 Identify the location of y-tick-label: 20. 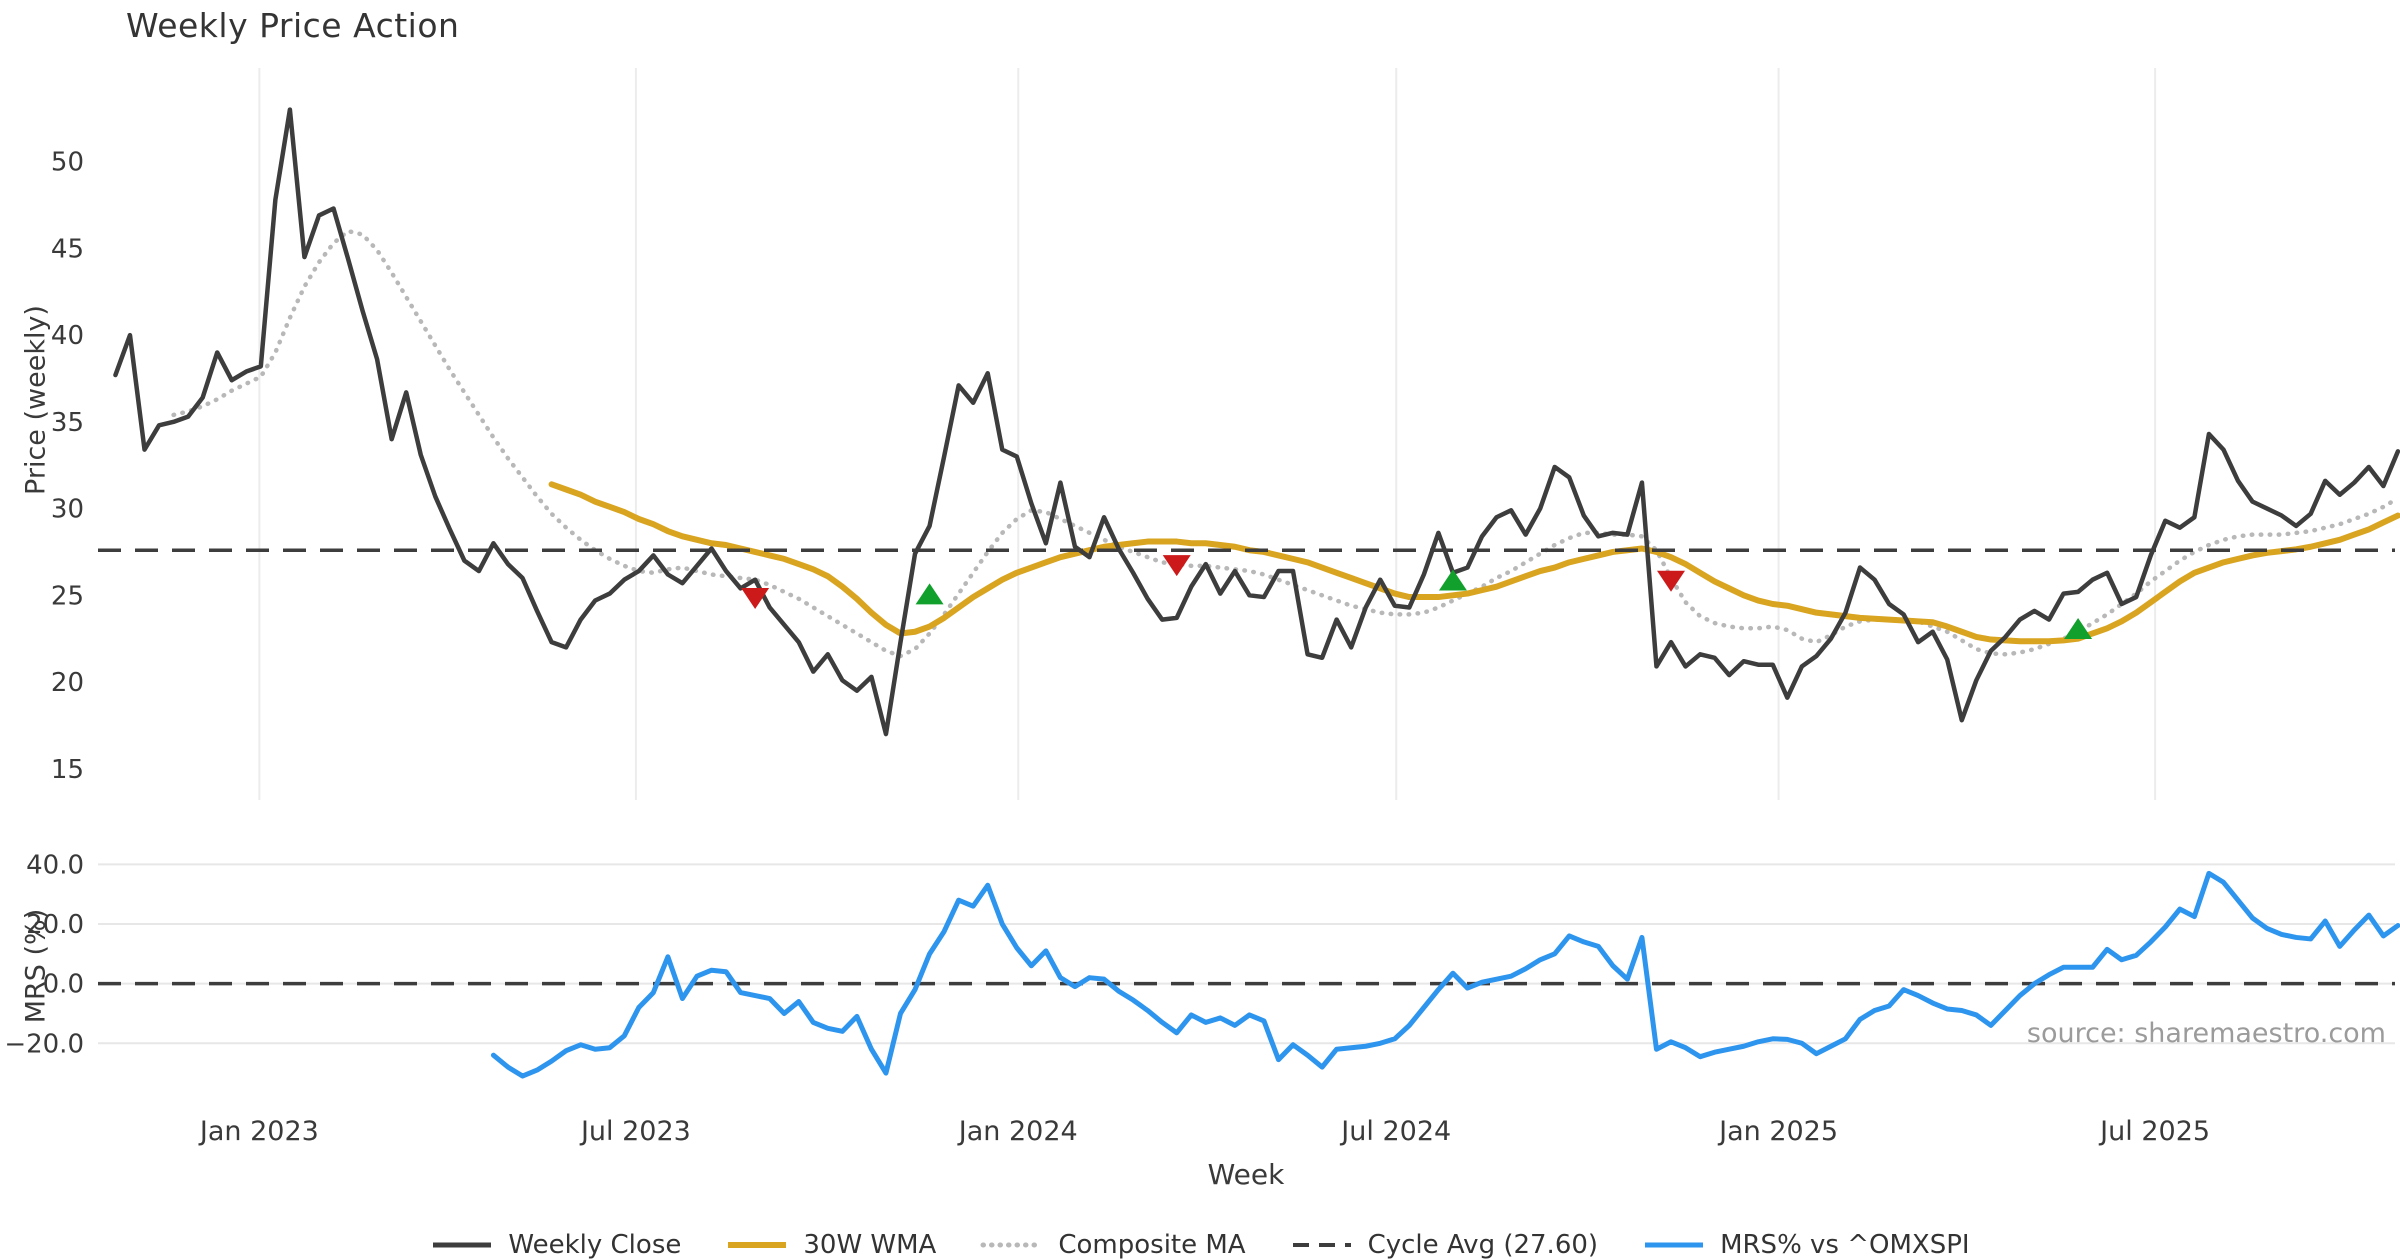
(67, 683).